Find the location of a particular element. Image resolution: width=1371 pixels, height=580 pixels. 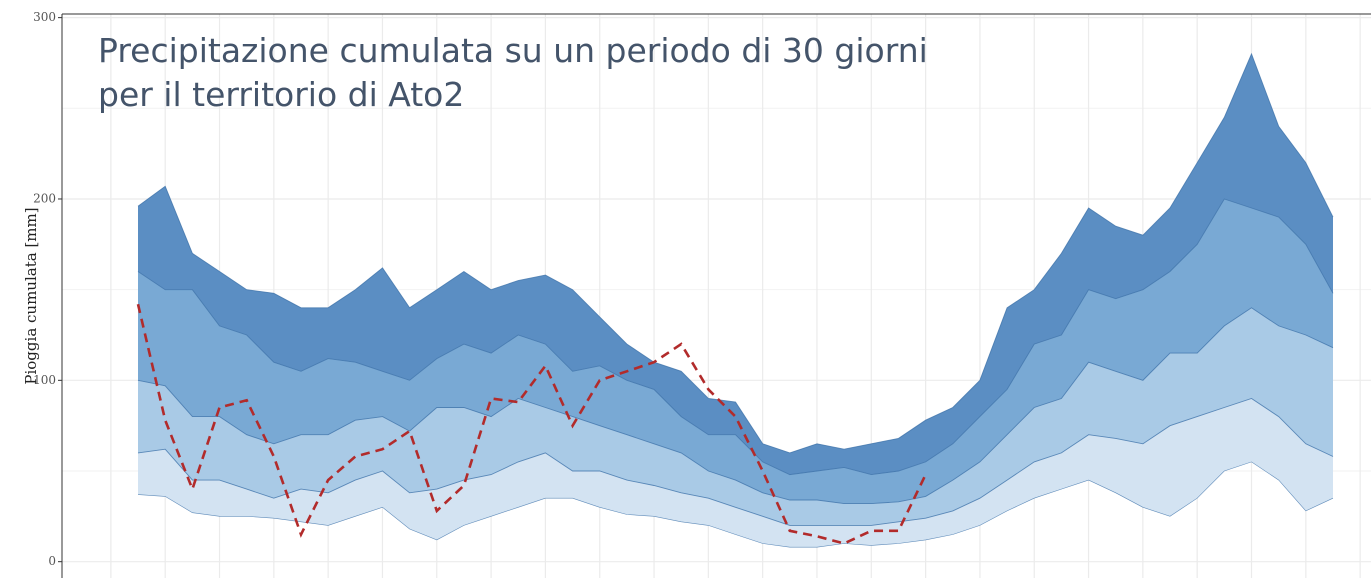

y-tick-label: 0 is located at coordinates (52, 561).